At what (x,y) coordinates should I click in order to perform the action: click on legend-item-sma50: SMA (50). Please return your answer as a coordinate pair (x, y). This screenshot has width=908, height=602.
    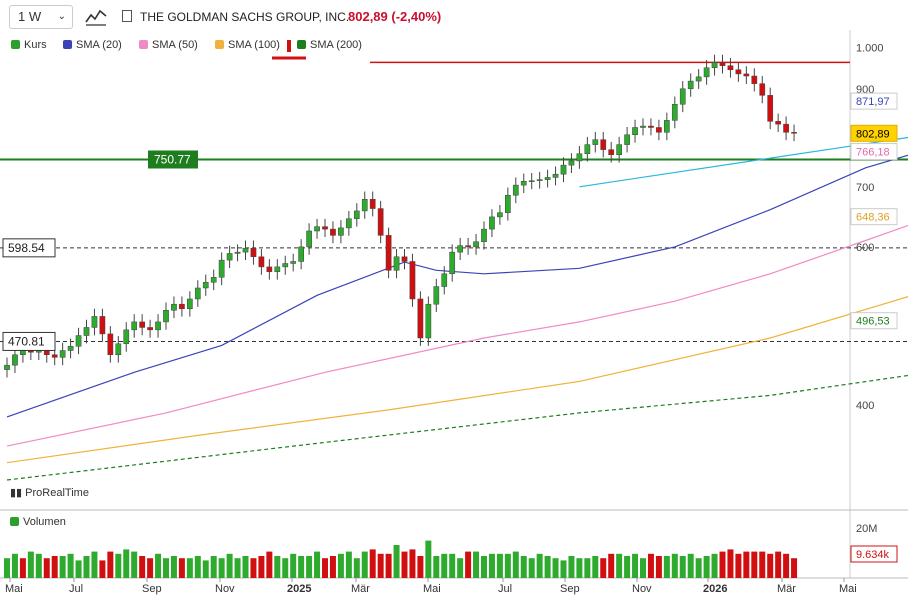
    Looking at the image, I should click on (168, 45).